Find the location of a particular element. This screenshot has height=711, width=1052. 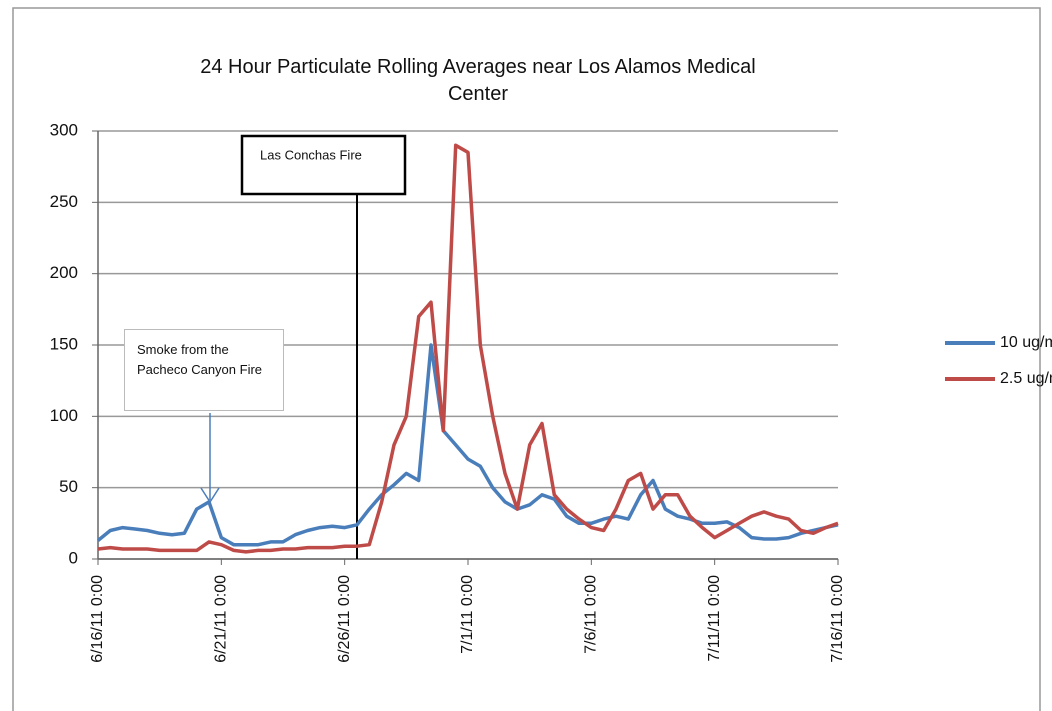

y-tick-label: 100 is located at coordinates (64, 415).